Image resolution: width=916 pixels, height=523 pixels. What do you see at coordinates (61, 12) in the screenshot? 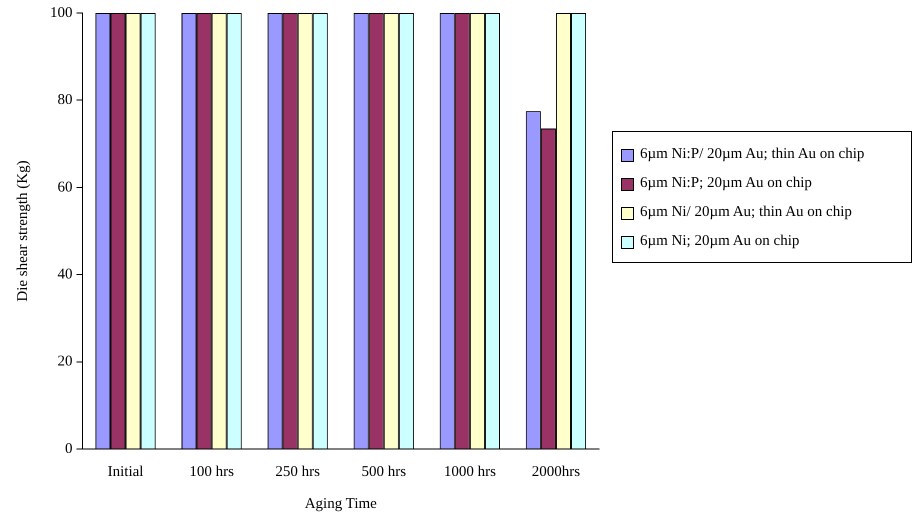
I see `y-tick-label: 100` at bounding box center [61, 12].